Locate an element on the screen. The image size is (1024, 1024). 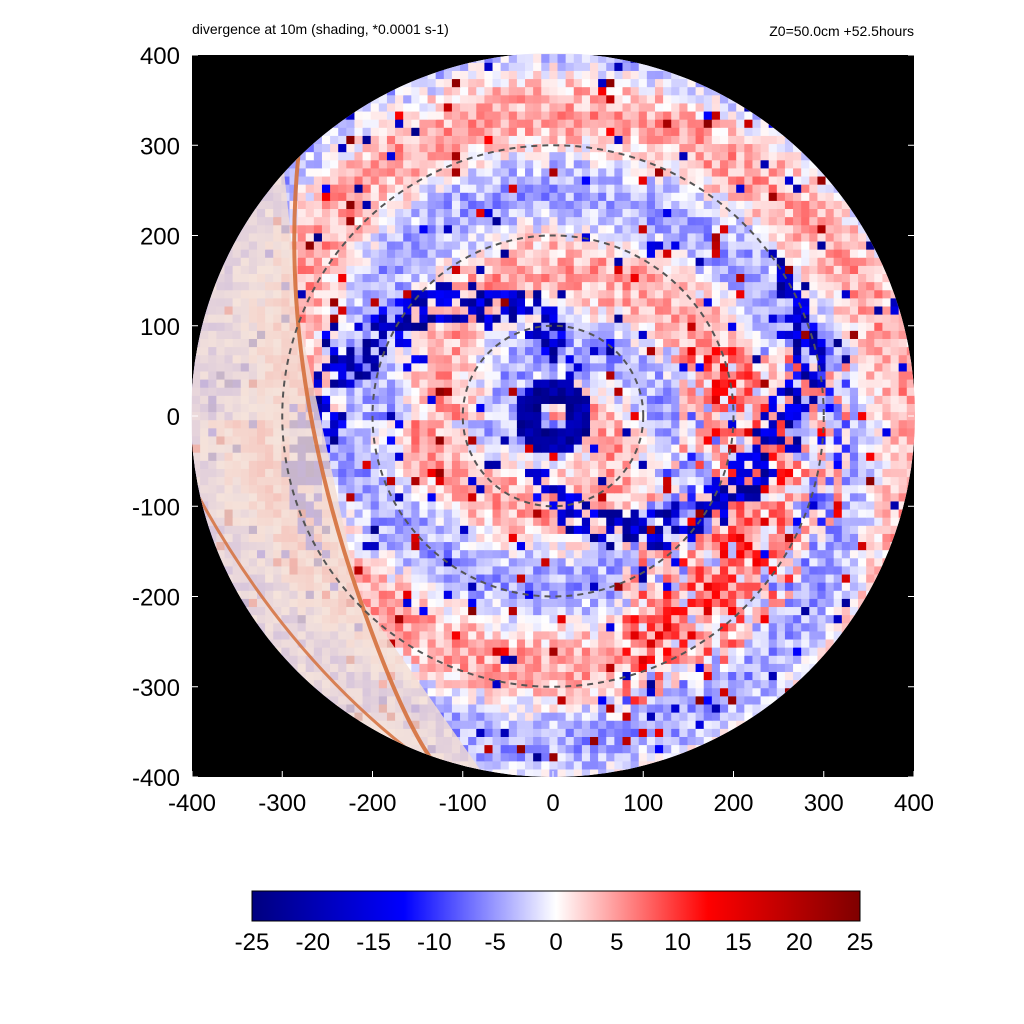
colorbar-tick-label: 5 is located at coordinates (616, 942).